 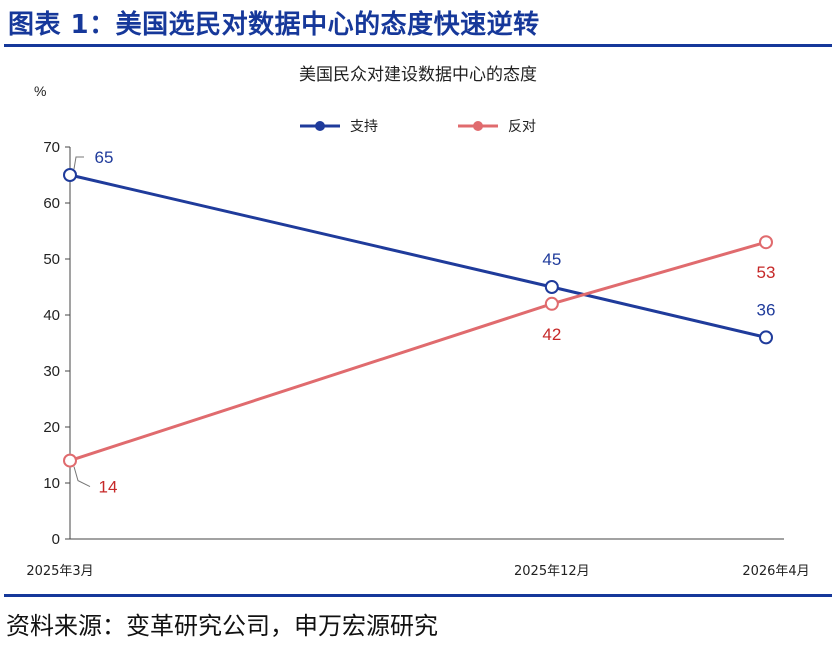 I want to click on figure-title: 图表 1：美国选民对数据中心的态度快速逆转, so click(x=274, y=25).